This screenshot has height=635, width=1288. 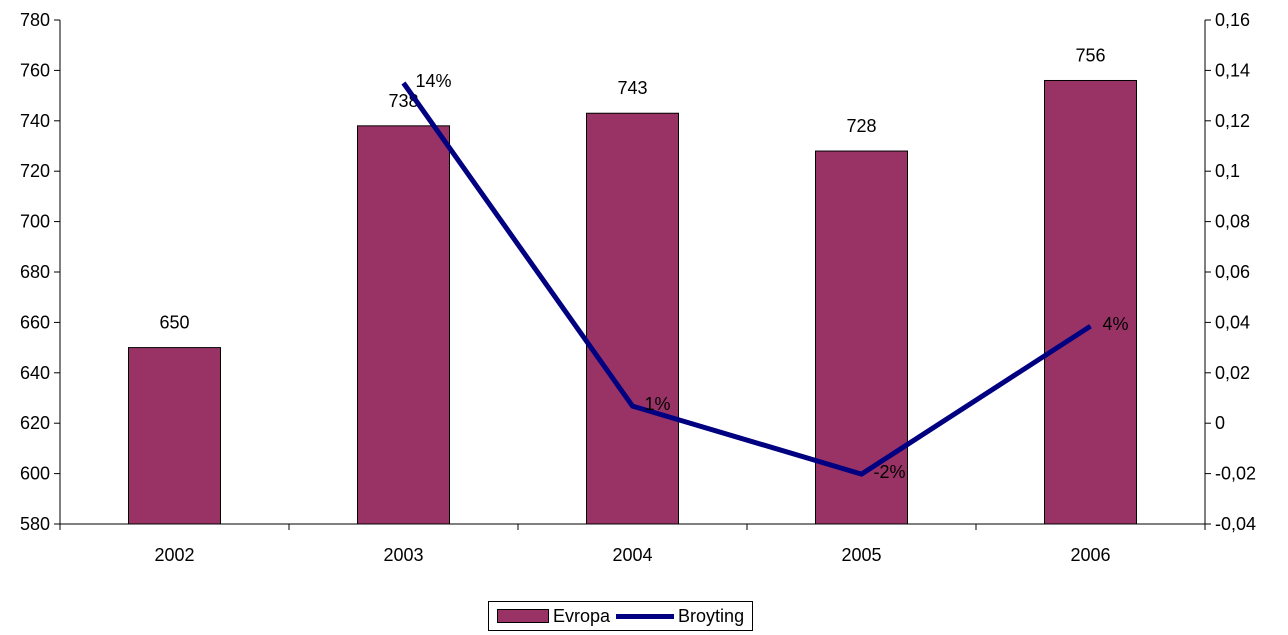 What do you see at coordinates (861, 337) in the screenshot?
I see `bar-2005` at bounding box center [861, 337].